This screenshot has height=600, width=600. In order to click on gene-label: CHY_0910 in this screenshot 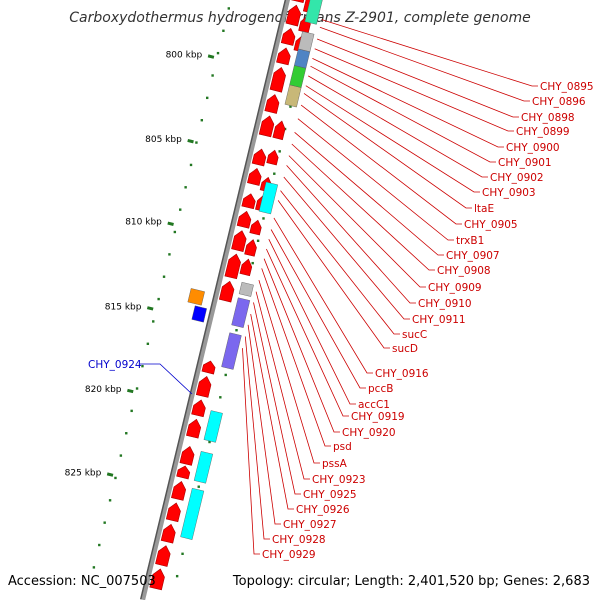, I will do `click(445, 304)`.